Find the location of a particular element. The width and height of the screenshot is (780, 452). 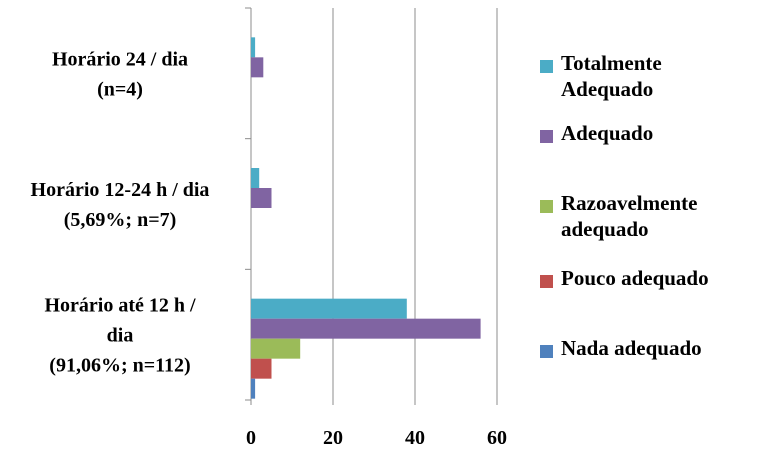

y-tick-label: Horário até 12 h / dia (91,06%; n=112) is located at coordinates (120, 336).